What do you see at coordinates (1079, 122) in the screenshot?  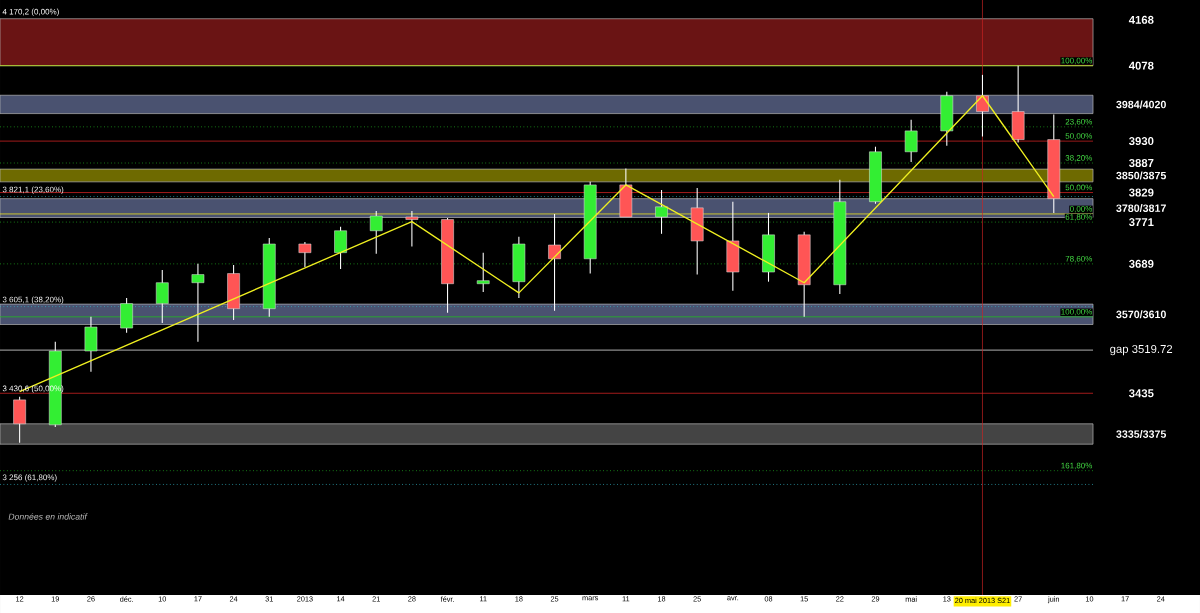 I see `annotation: 23,60%` at bounding box center [1079, 122].